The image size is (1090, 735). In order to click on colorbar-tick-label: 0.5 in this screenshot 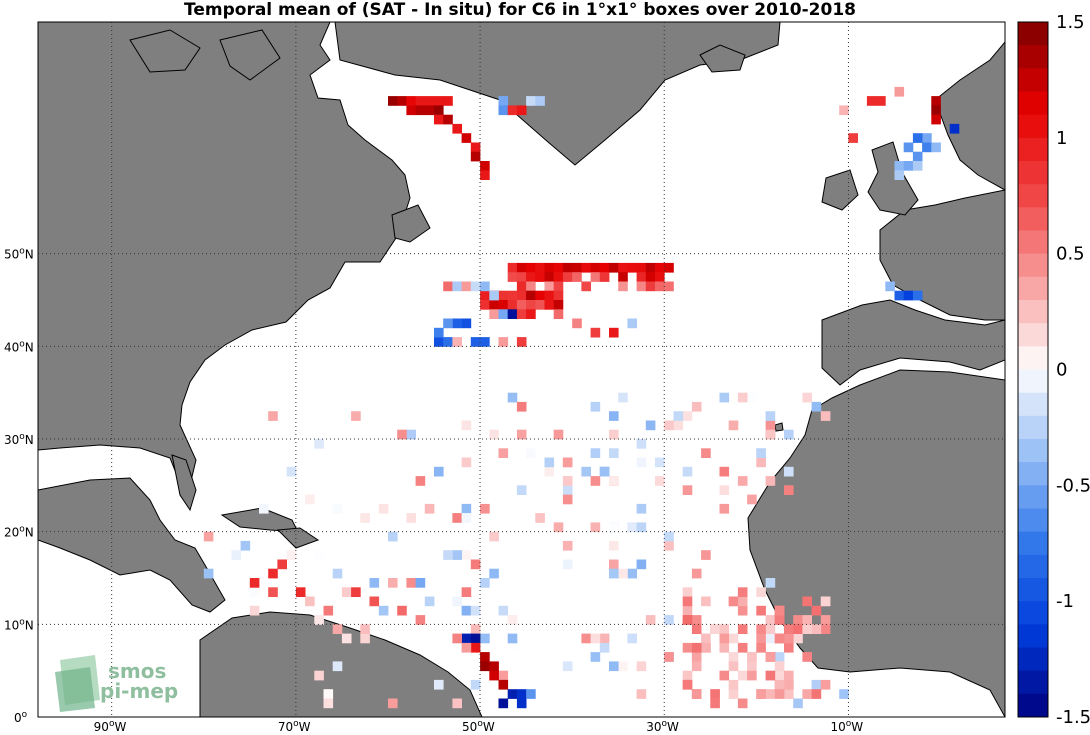, I will do `click(1070, 254)`.